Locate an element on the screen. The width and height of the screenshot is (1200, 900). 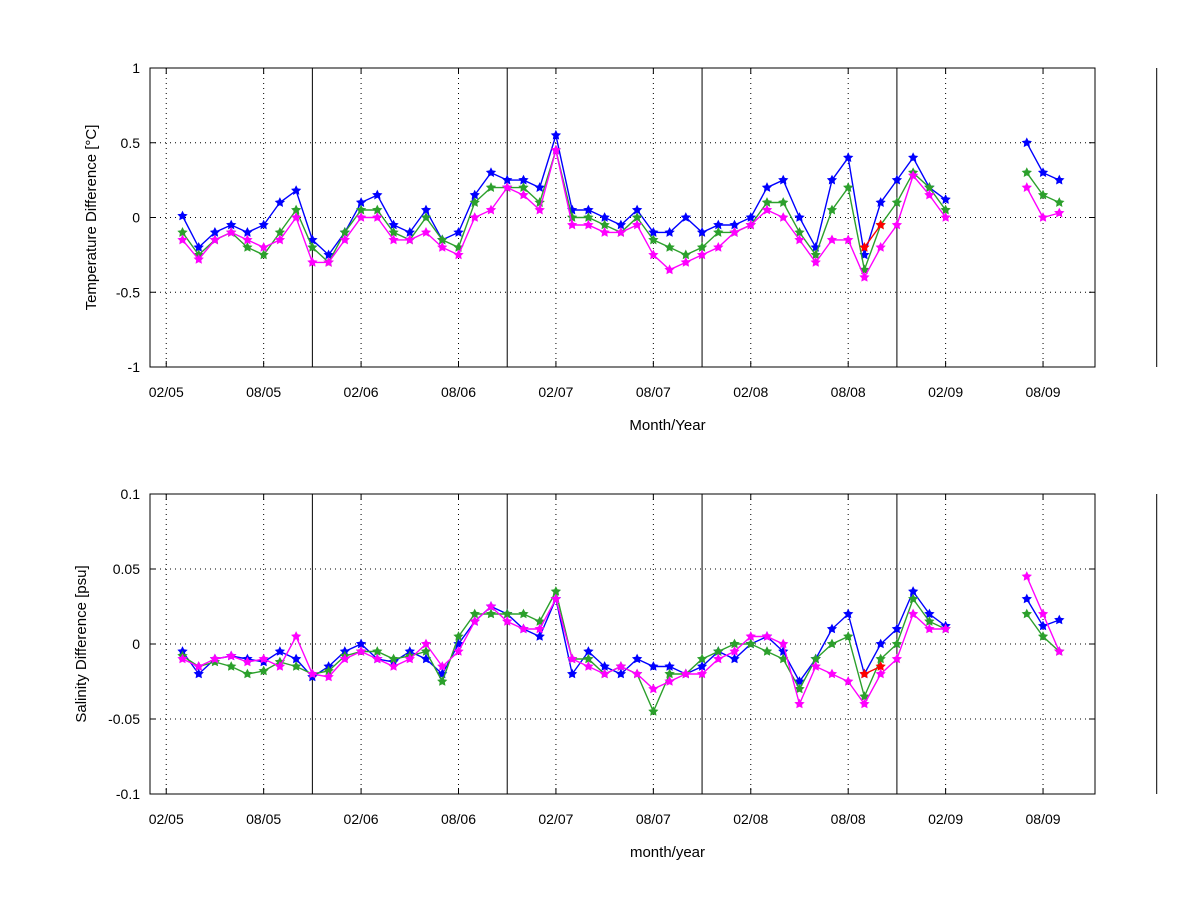
y-tick-label: 1 is located at coordinates (136, 68).